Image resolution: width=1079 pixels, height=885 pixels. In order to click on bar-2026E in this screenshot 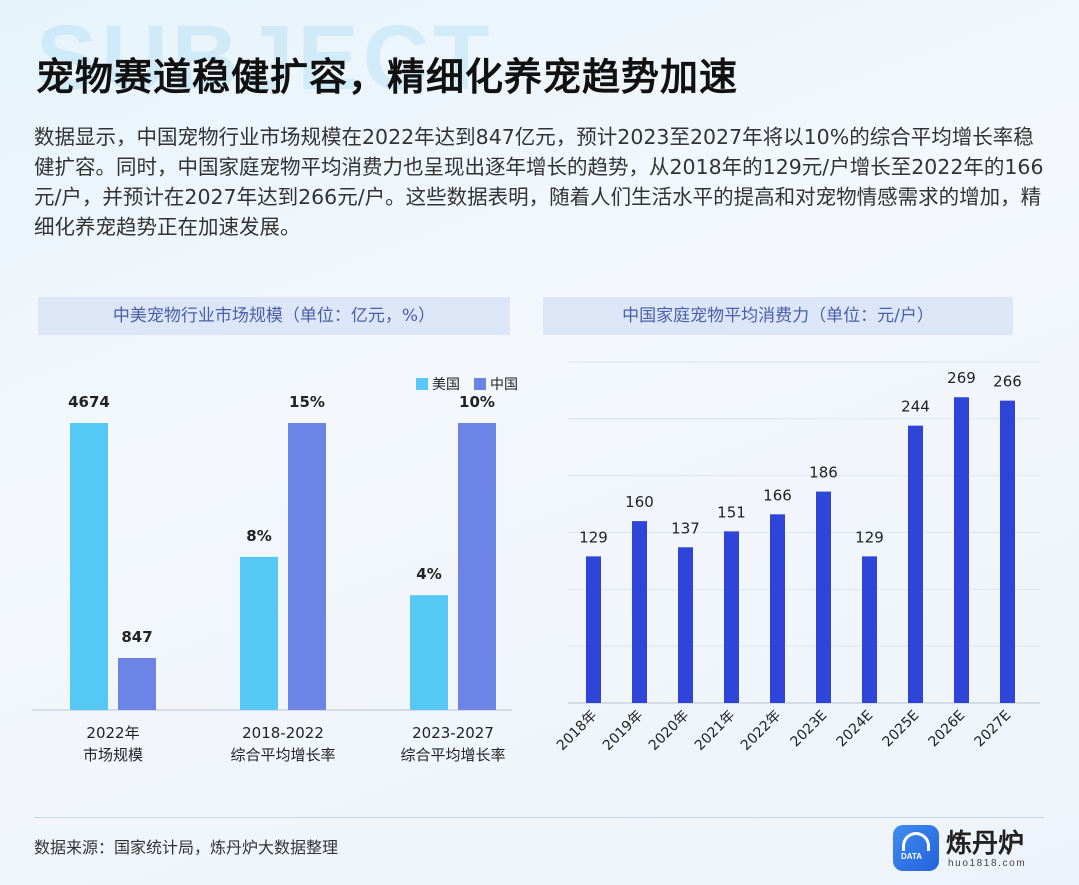, I will do `click(961, 550)`.